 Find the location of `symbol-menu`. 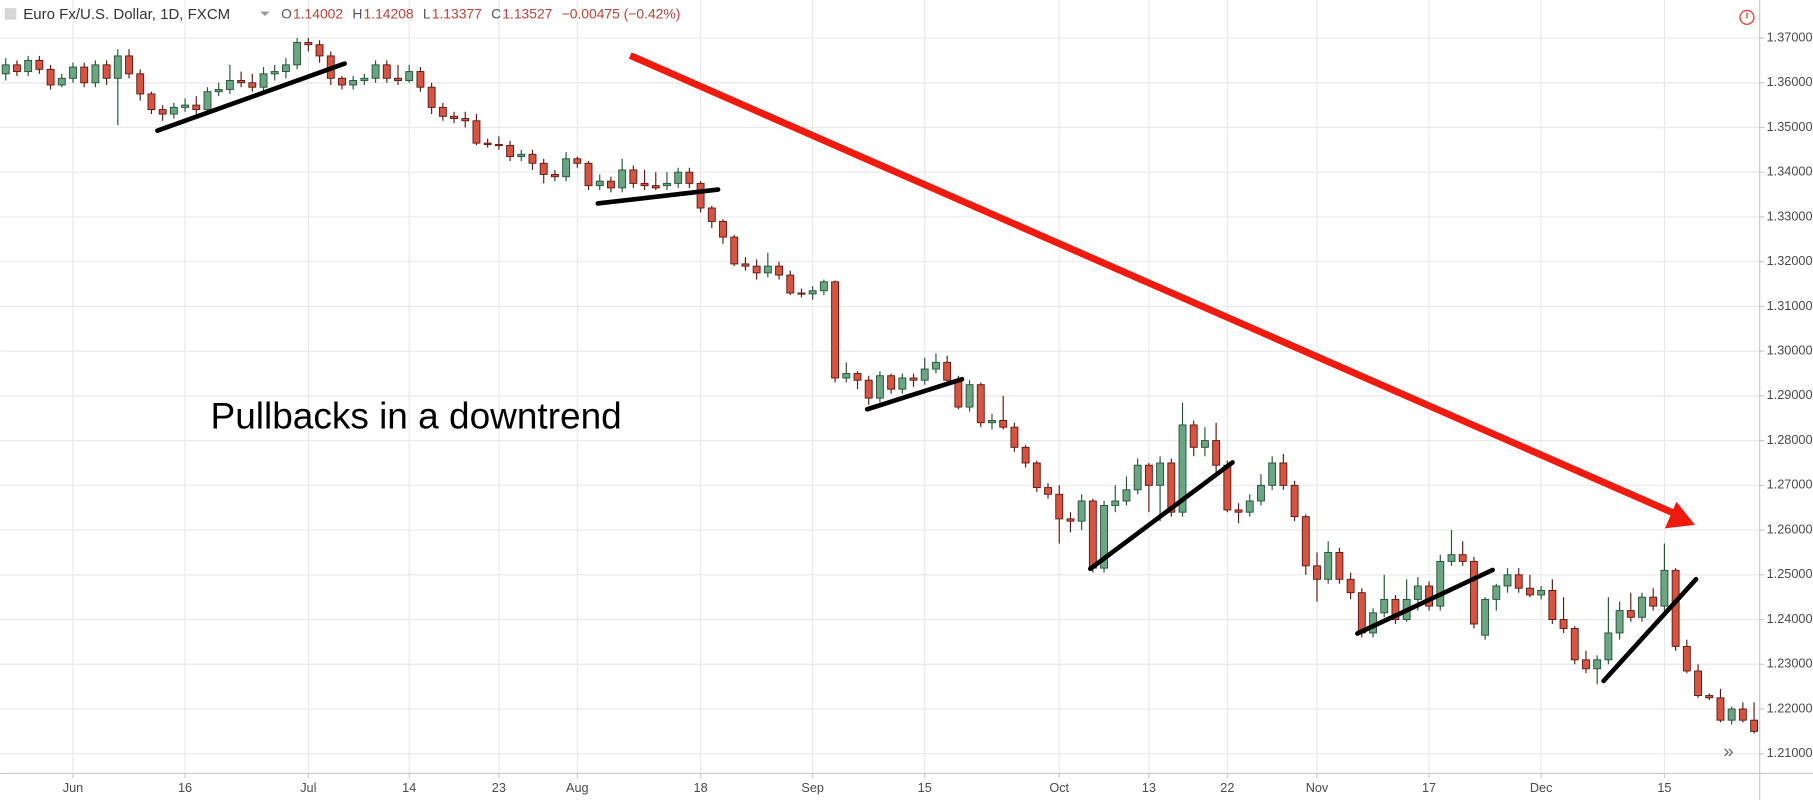

symbol-menu is located at coordinates (265, 14).